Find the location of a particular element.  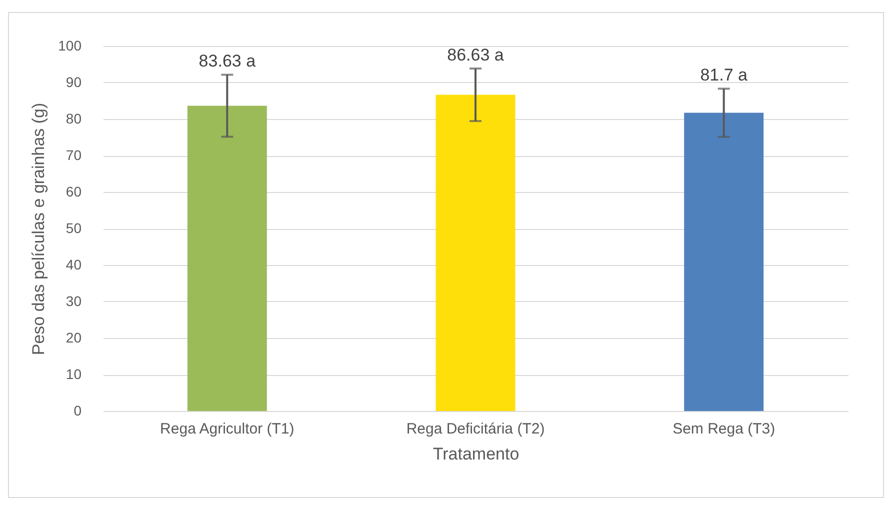

y-tick-label: 0 is located at coordinates (78, 410).